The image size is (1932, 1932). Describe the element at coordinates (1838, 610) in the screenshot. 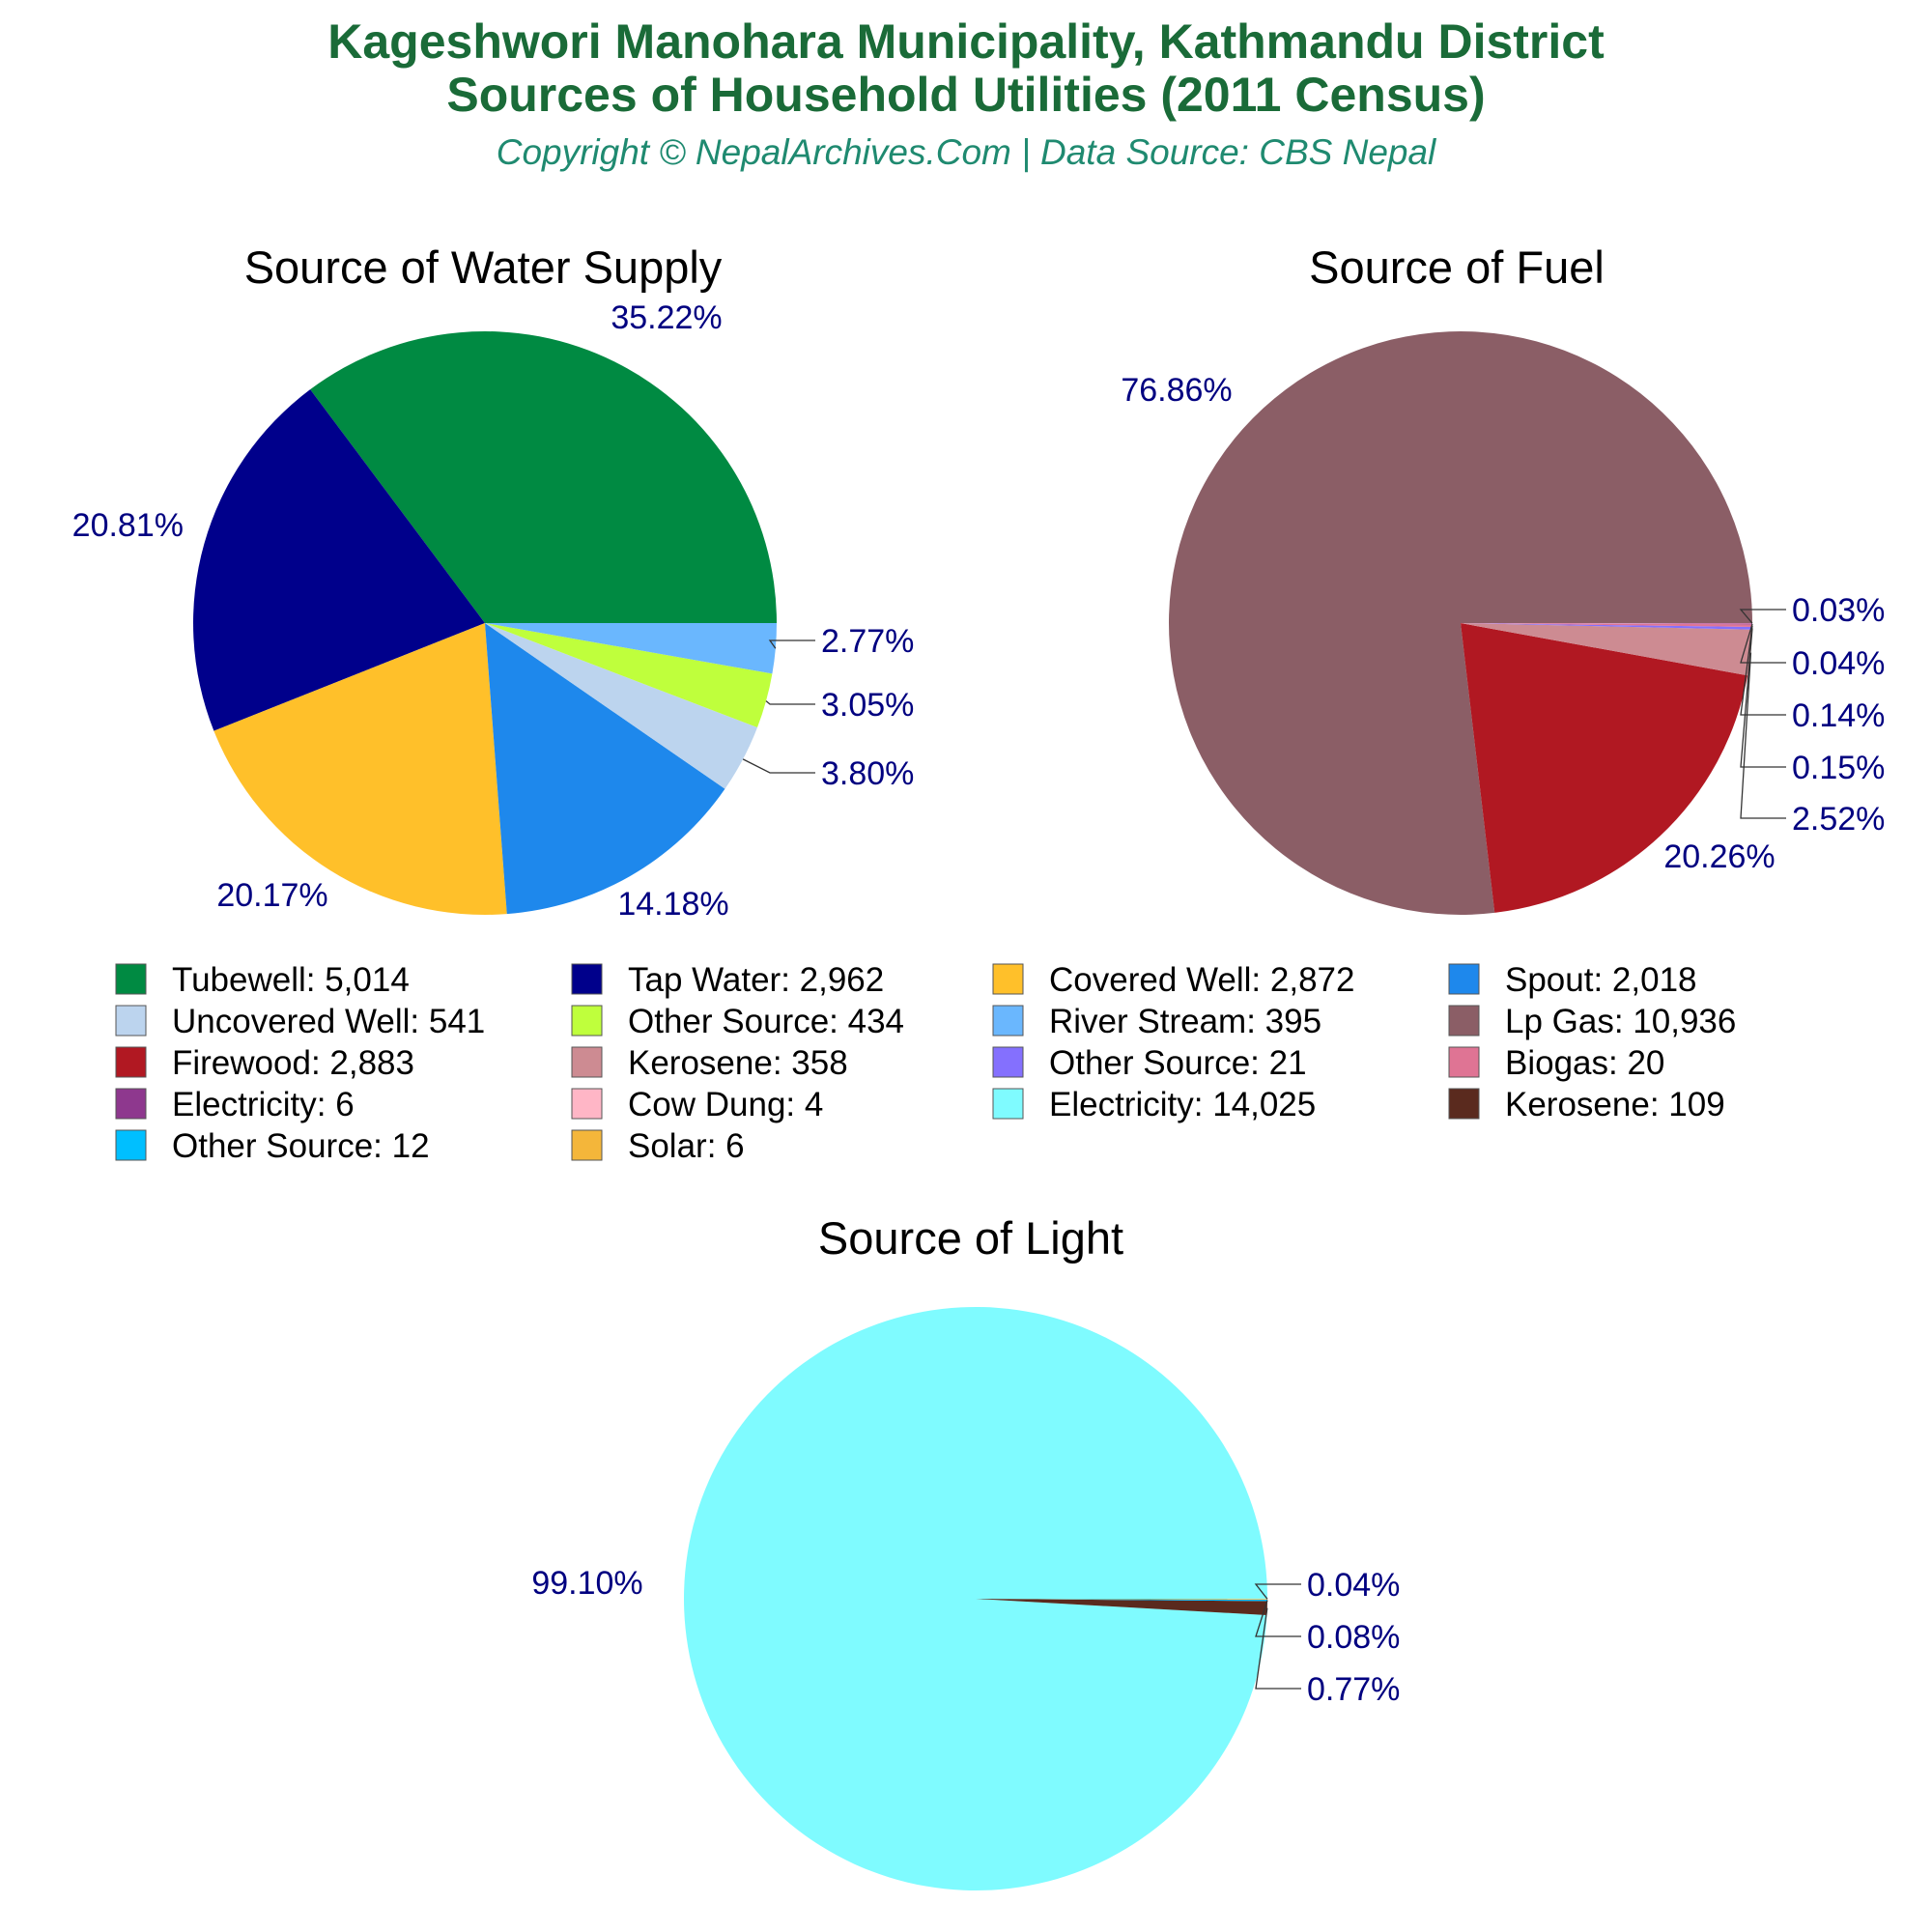

I see `fuel-percent-label: 0.03%` at that location.